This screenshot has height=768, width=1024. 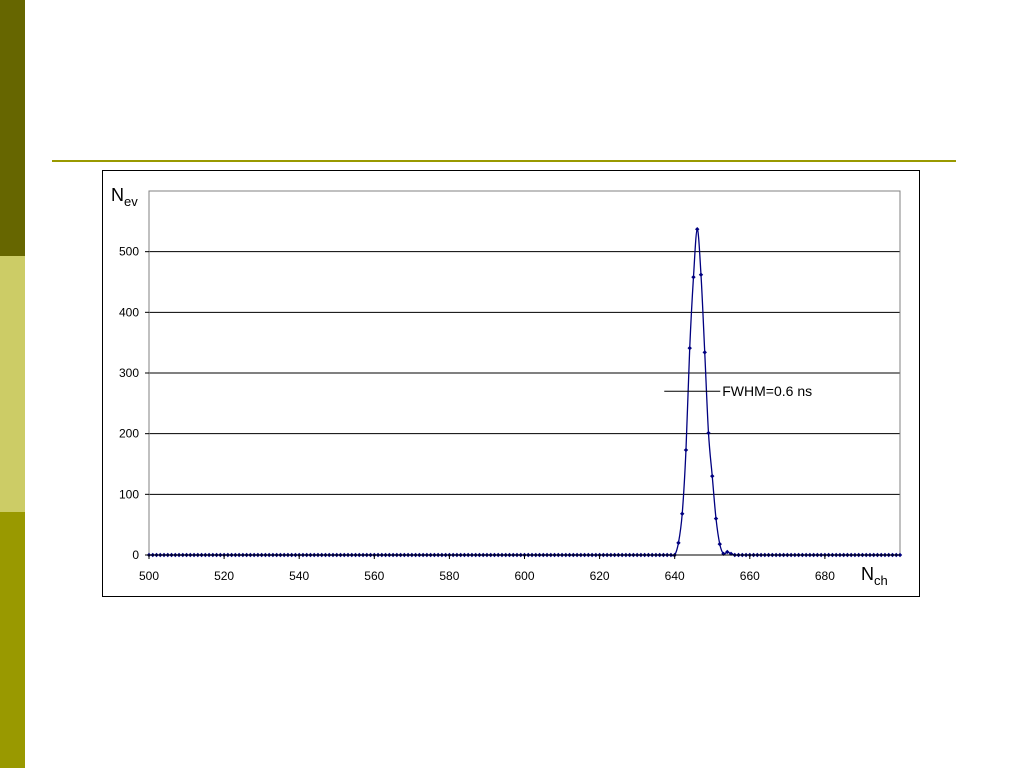 I want to click on y-tick-label: 200, so click(x=129, y=434).